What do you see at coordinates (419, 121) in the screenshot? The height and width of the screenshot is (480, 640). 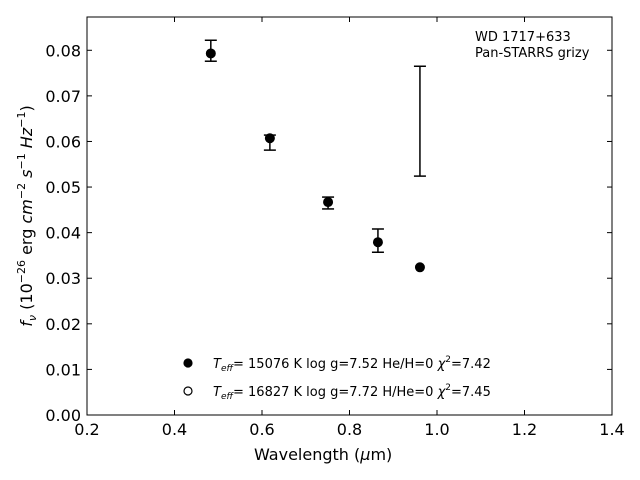 I see `errorbar` at bounding box center [419, 121].